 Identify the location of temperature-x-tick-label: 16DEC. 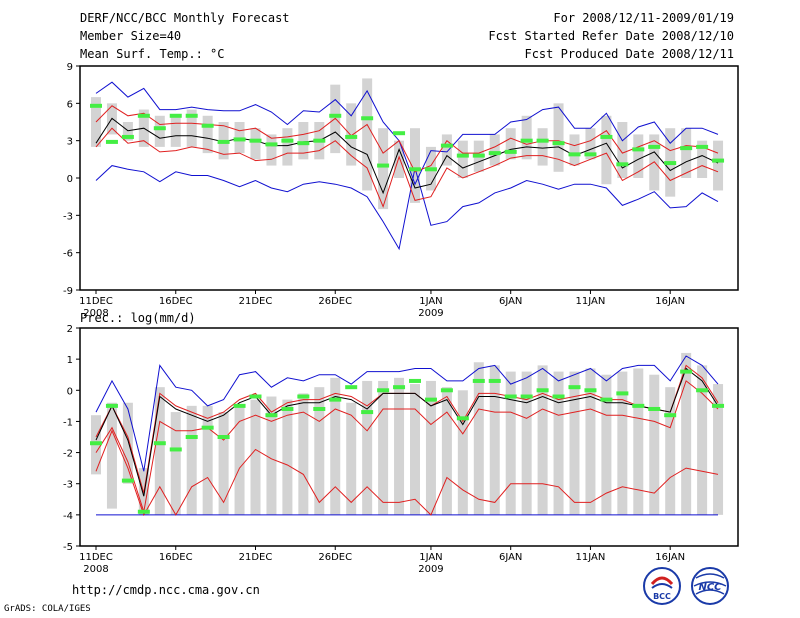
(176, 301).